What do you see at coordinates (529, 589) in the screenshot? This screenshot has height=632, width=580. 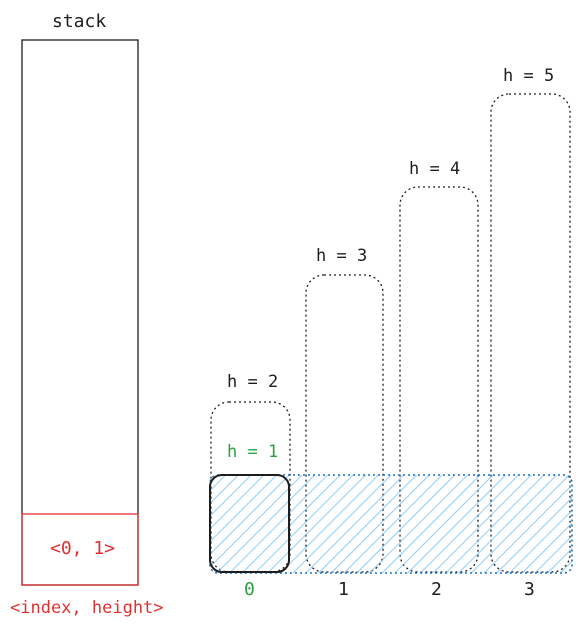 I see `index-label-3: 3` at bounding box center [529, 589].